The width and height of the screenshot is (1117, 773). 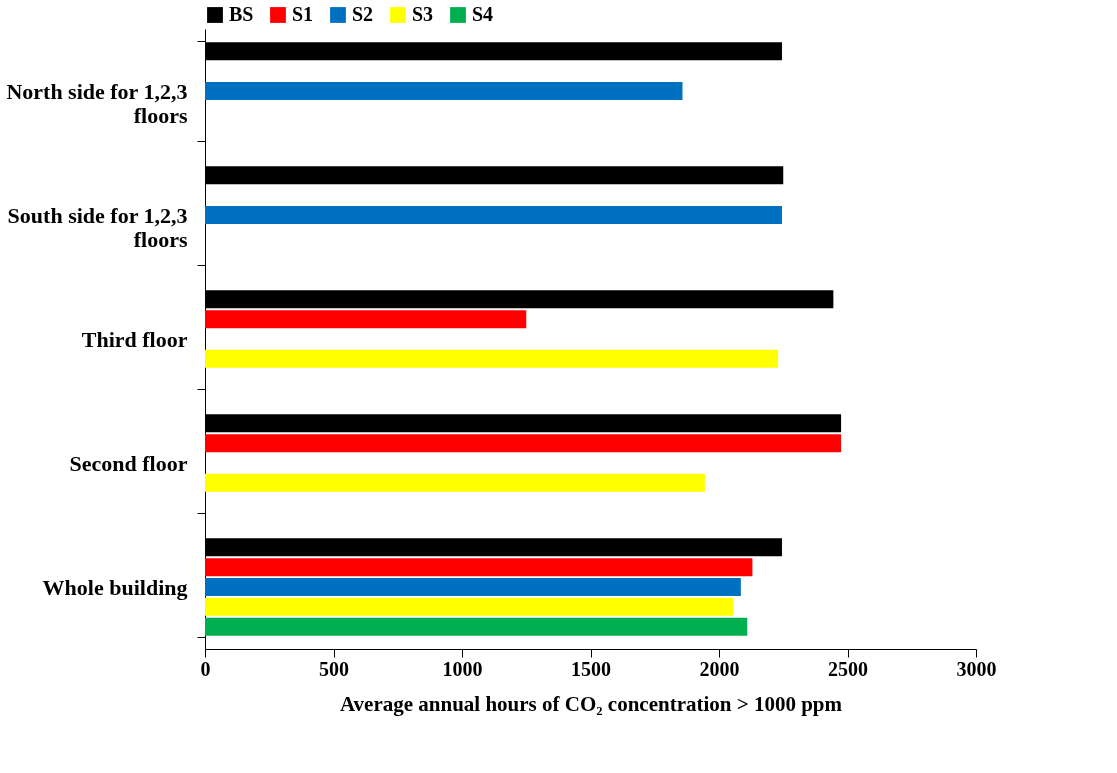 What do you see at coordinates (97, 103) in the screenshot?
I see `y-tick-label: North side for 1,2,3 floors` at bounding box center [97, 103].